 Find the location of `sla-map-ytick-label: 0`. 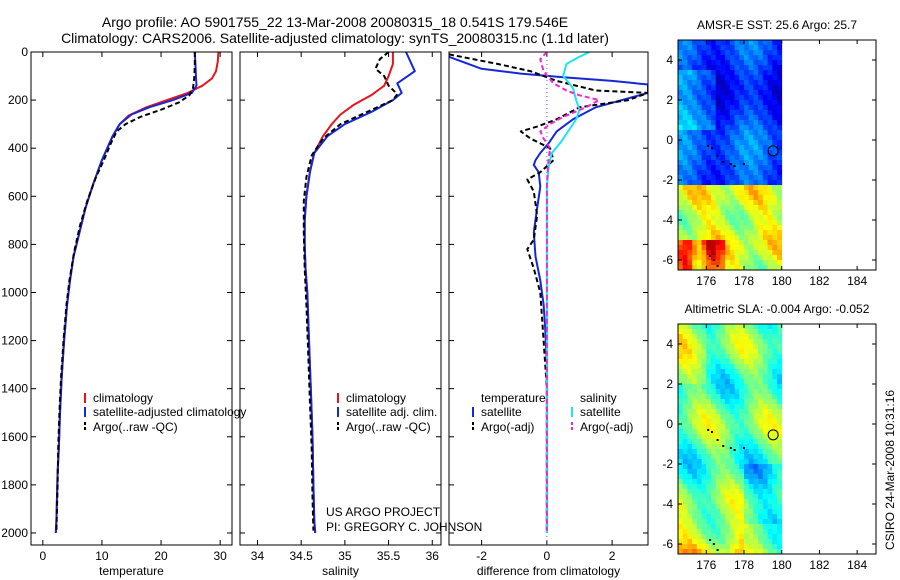

sla-map-ytick-label: 0 is located at coordinates (669, 424).